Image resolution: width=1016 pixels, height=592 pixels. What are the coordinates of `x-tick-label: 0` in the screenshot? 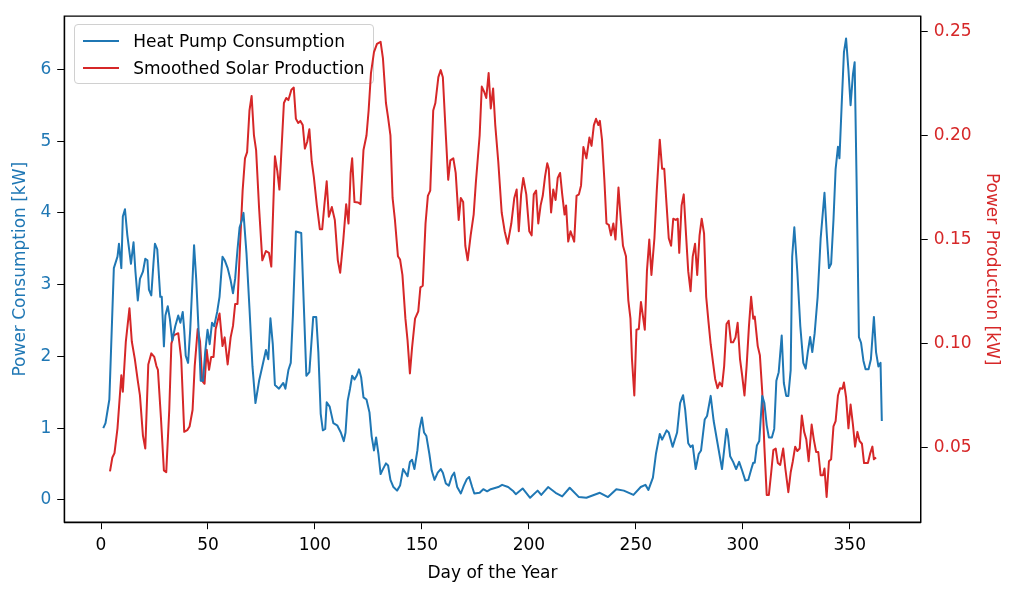 It's located at (101, 543).